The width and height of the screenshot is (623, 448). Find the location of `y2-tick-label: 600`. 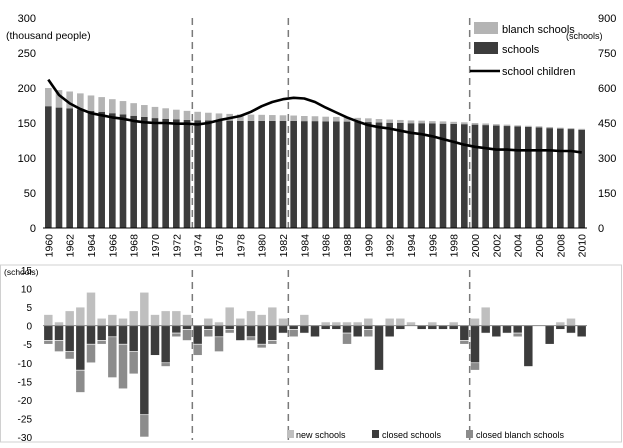

y2-tick-label: 600 is located at coordinates (607, 89).